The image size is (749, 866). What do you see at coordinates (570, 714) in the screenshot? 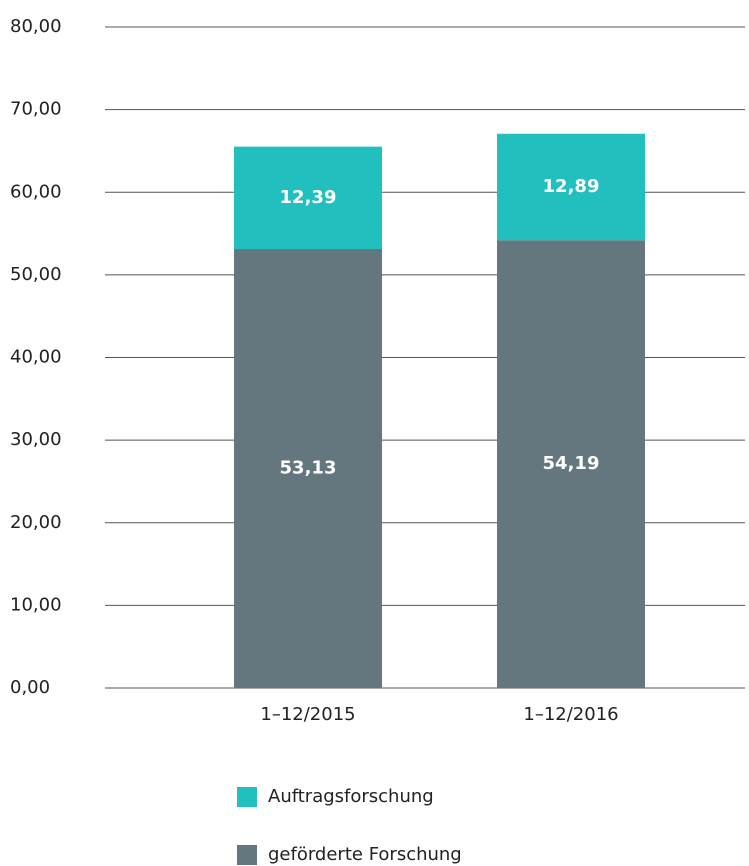
I see `x-tick-label: 1–12/2016` at bounding box center [570, 714].